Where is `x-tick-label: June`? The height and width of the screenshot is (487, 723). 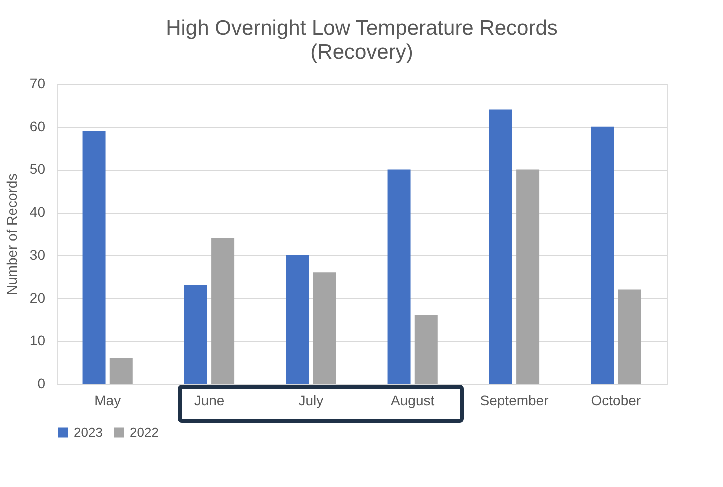 x-tick-label: June is located at coordinates (209, 400).